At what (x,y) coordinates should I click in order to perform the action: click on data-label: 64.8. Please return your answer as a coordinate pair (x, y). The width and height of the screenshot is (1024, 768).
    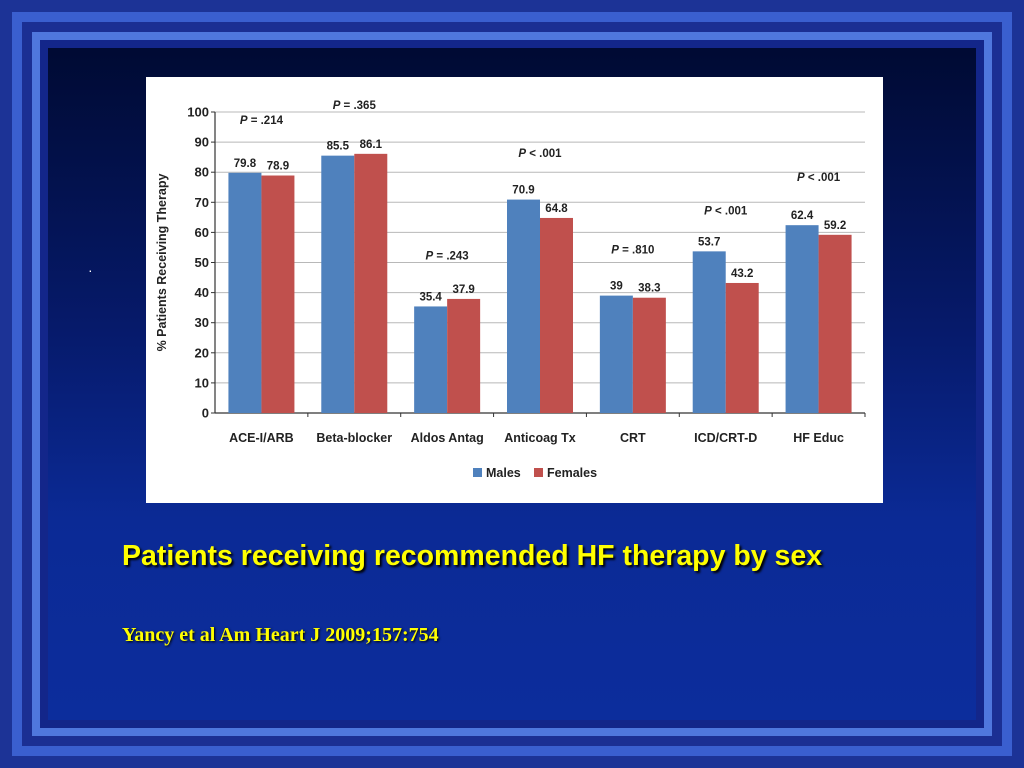
    Looking at the image, I should click on (556, 209).